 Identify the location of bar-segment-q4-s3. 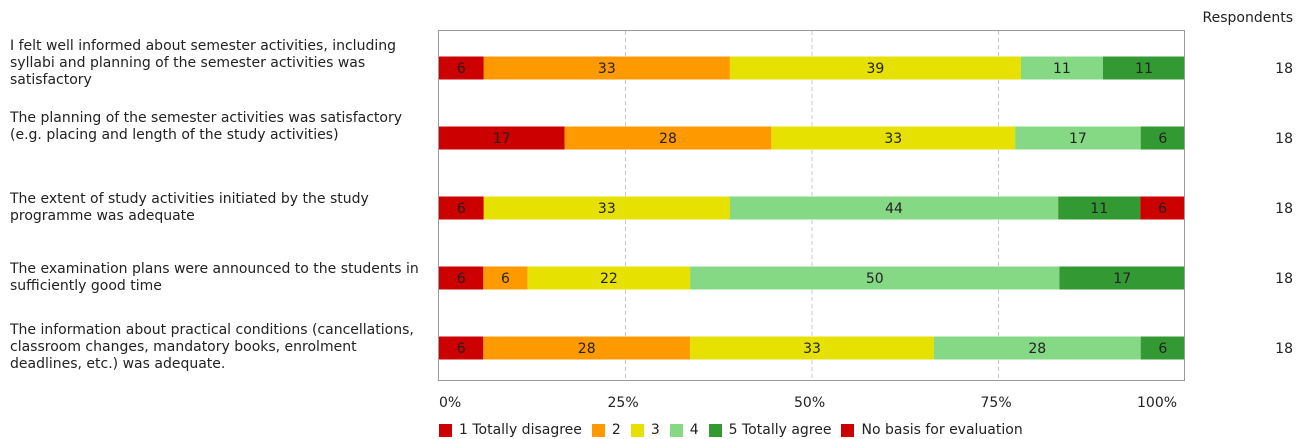
(609, 278).